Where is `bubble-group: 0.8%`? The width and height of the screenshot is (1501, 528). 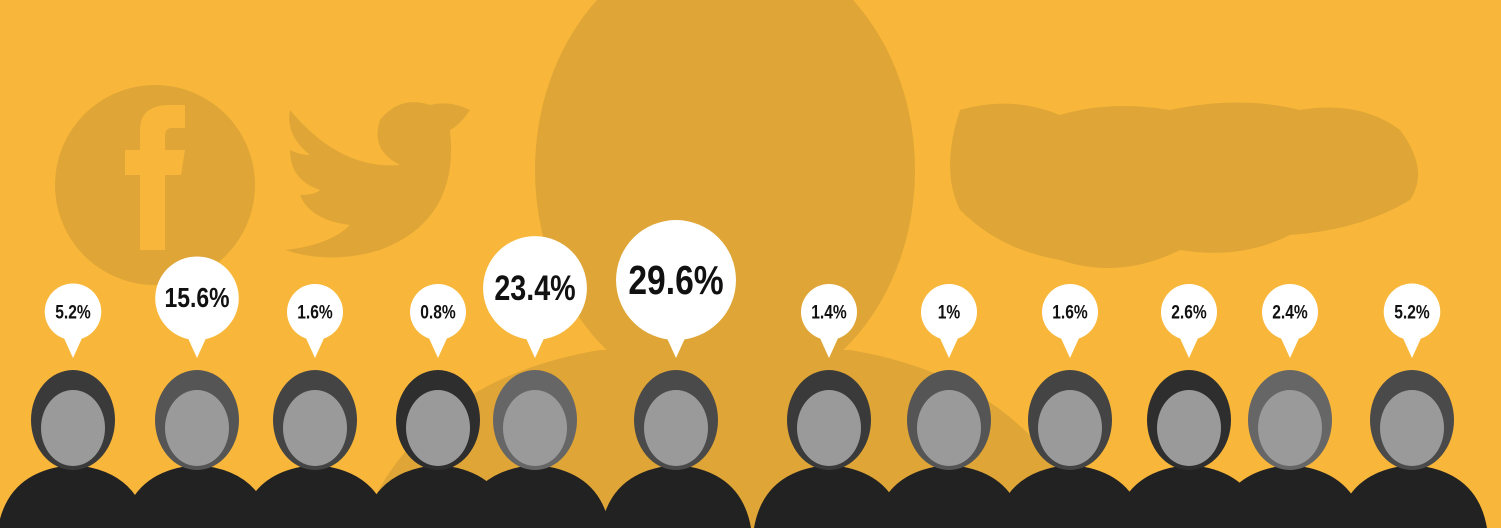
bubble-group: 0.8% is located at coordinates (438, 321).